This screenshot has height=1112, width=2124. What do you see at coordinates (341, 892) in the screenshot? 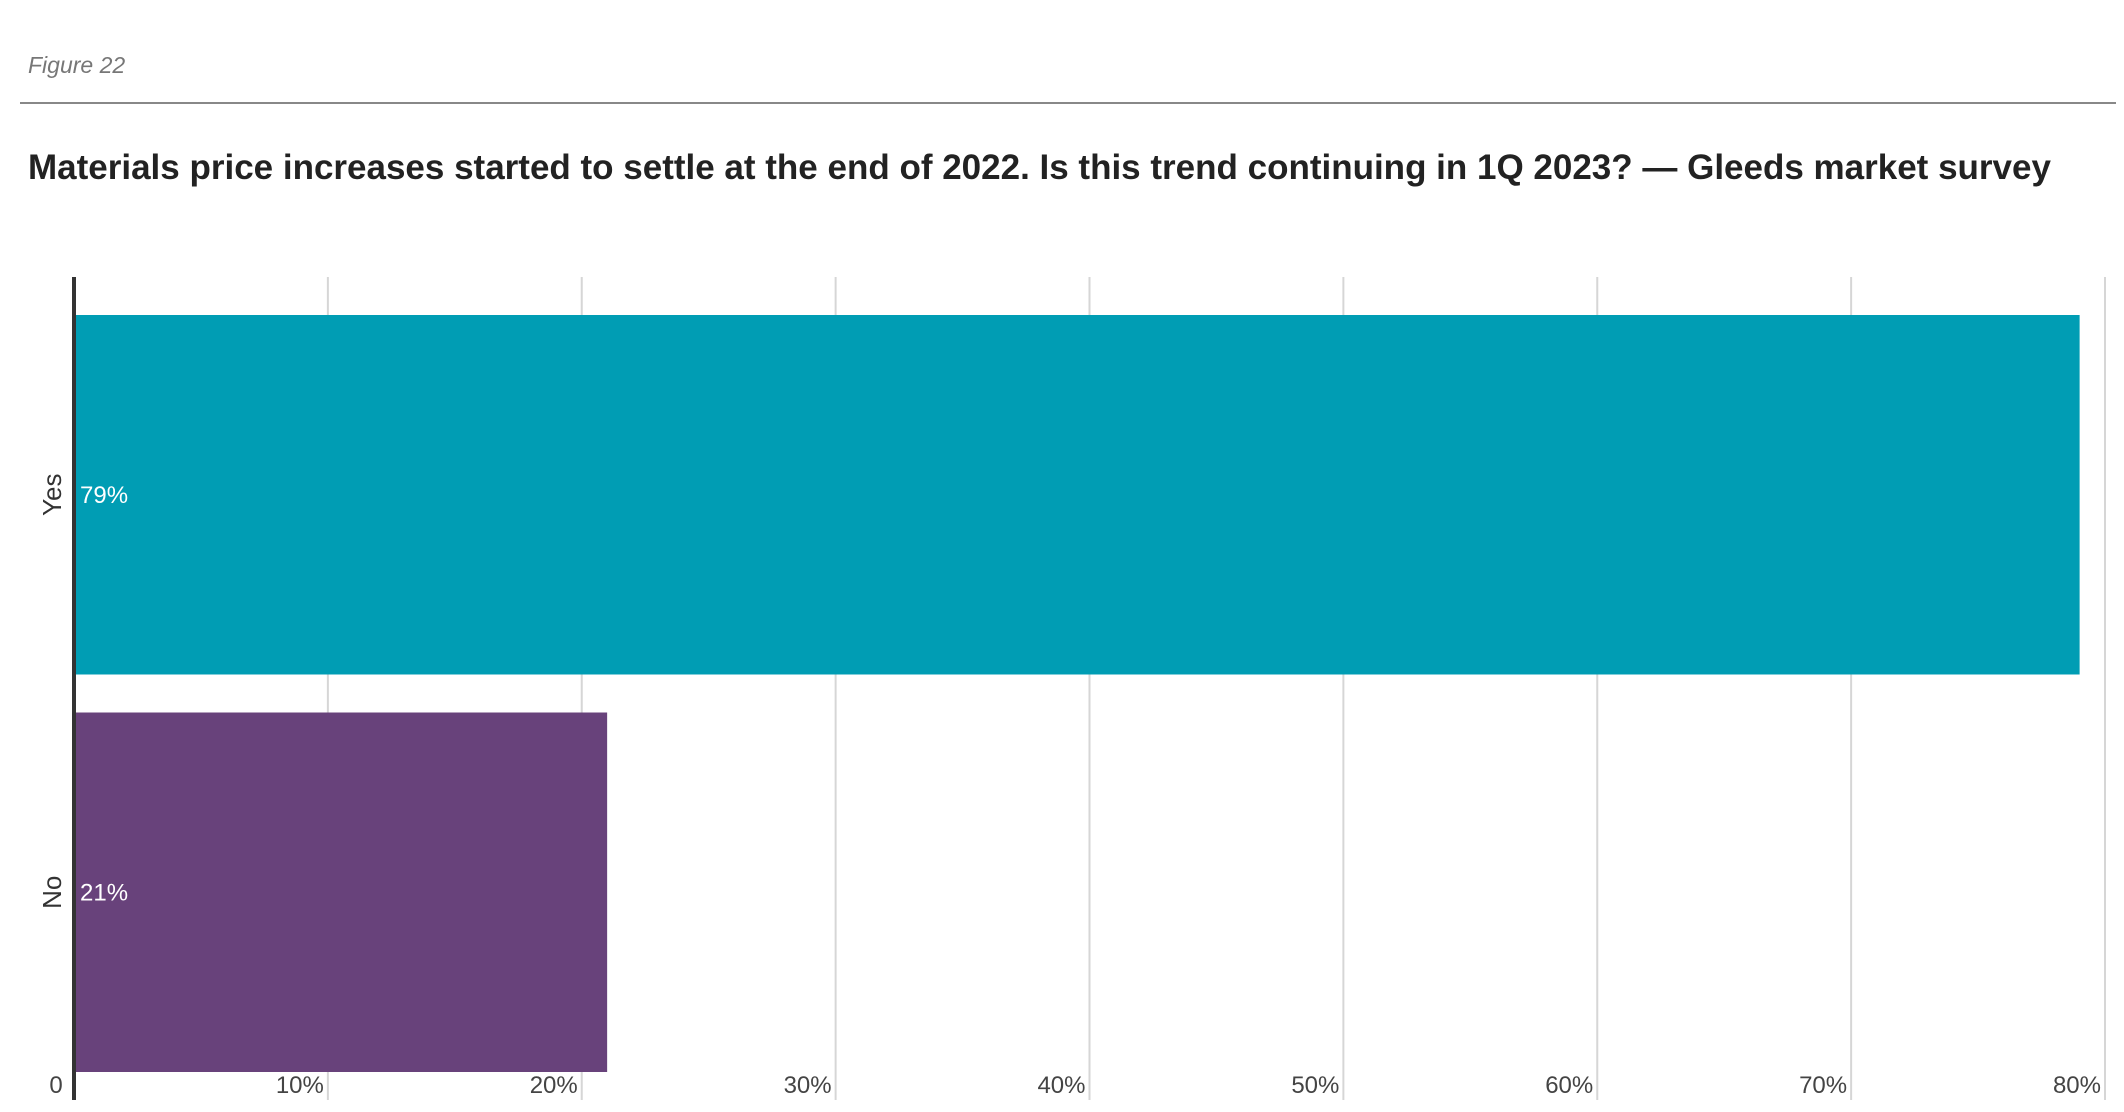
I see `bar-no` at bounding box center [341, 892].